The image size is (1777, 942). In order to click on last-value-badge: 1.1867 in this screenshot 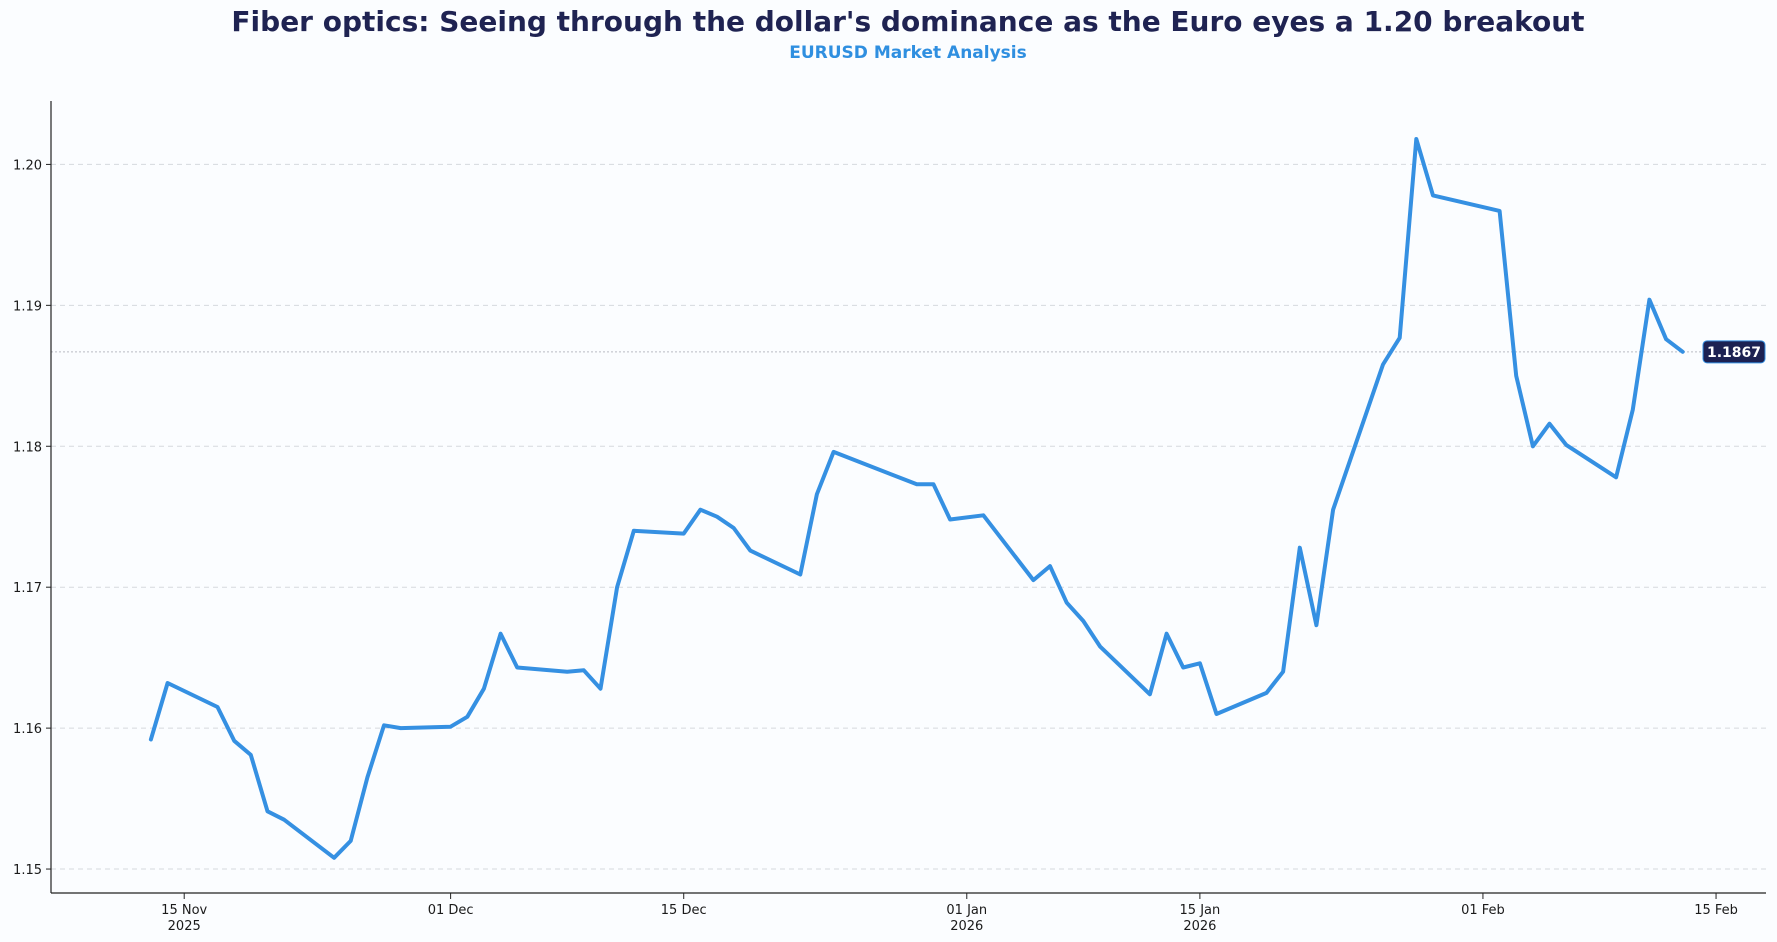, I will do `click(1734, 352)`.